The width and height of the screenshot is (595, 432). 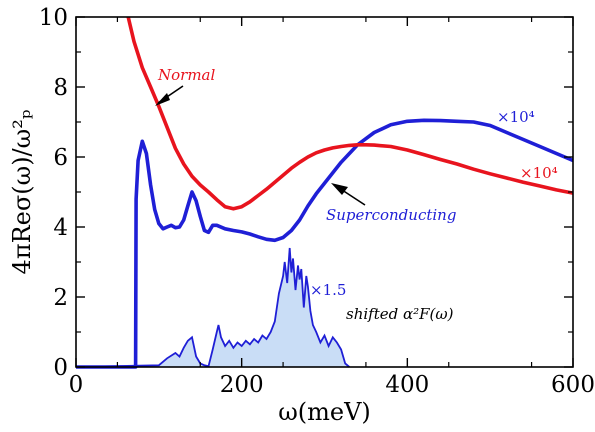 I want to click on superconducting-multiplier-label: ×10⁴, so click(x=516, y=117).